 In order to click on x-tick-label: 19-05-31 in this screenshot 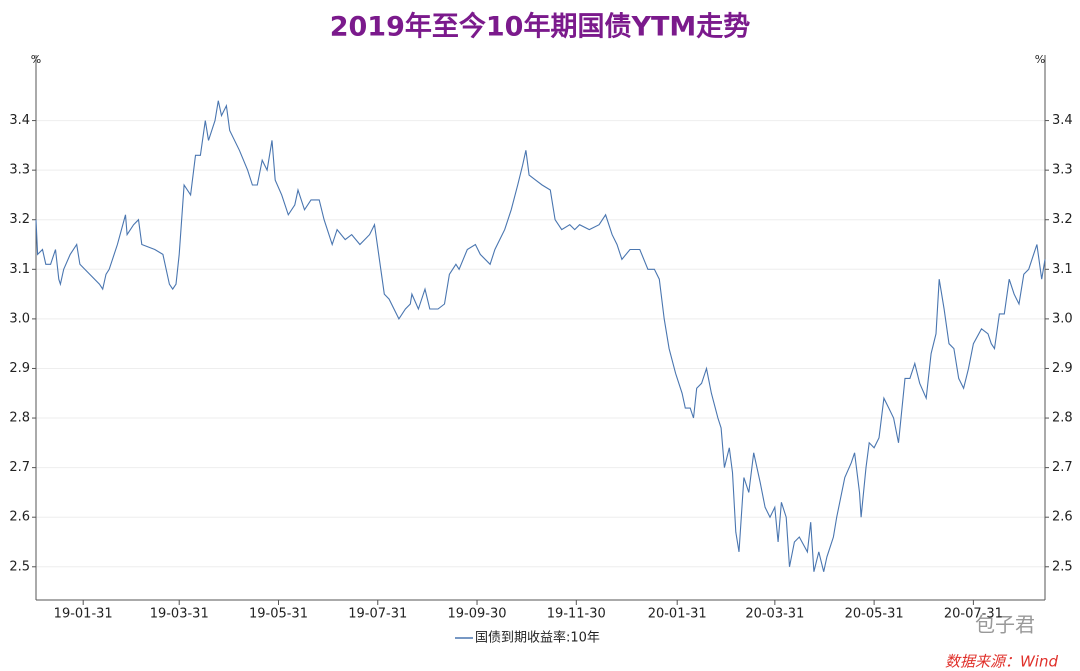, I will do `click(278, 614)`.